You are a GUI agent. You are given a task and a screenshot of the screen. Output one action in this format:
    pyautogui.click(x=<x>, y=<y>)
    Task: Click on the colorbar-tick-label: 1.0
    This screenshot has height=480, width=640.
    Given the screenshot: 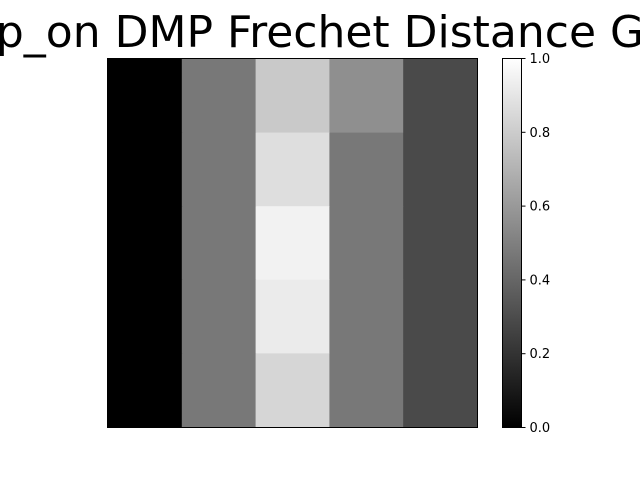 What is the action you would take?
    pyautogui.click(x=540, y=59)
    